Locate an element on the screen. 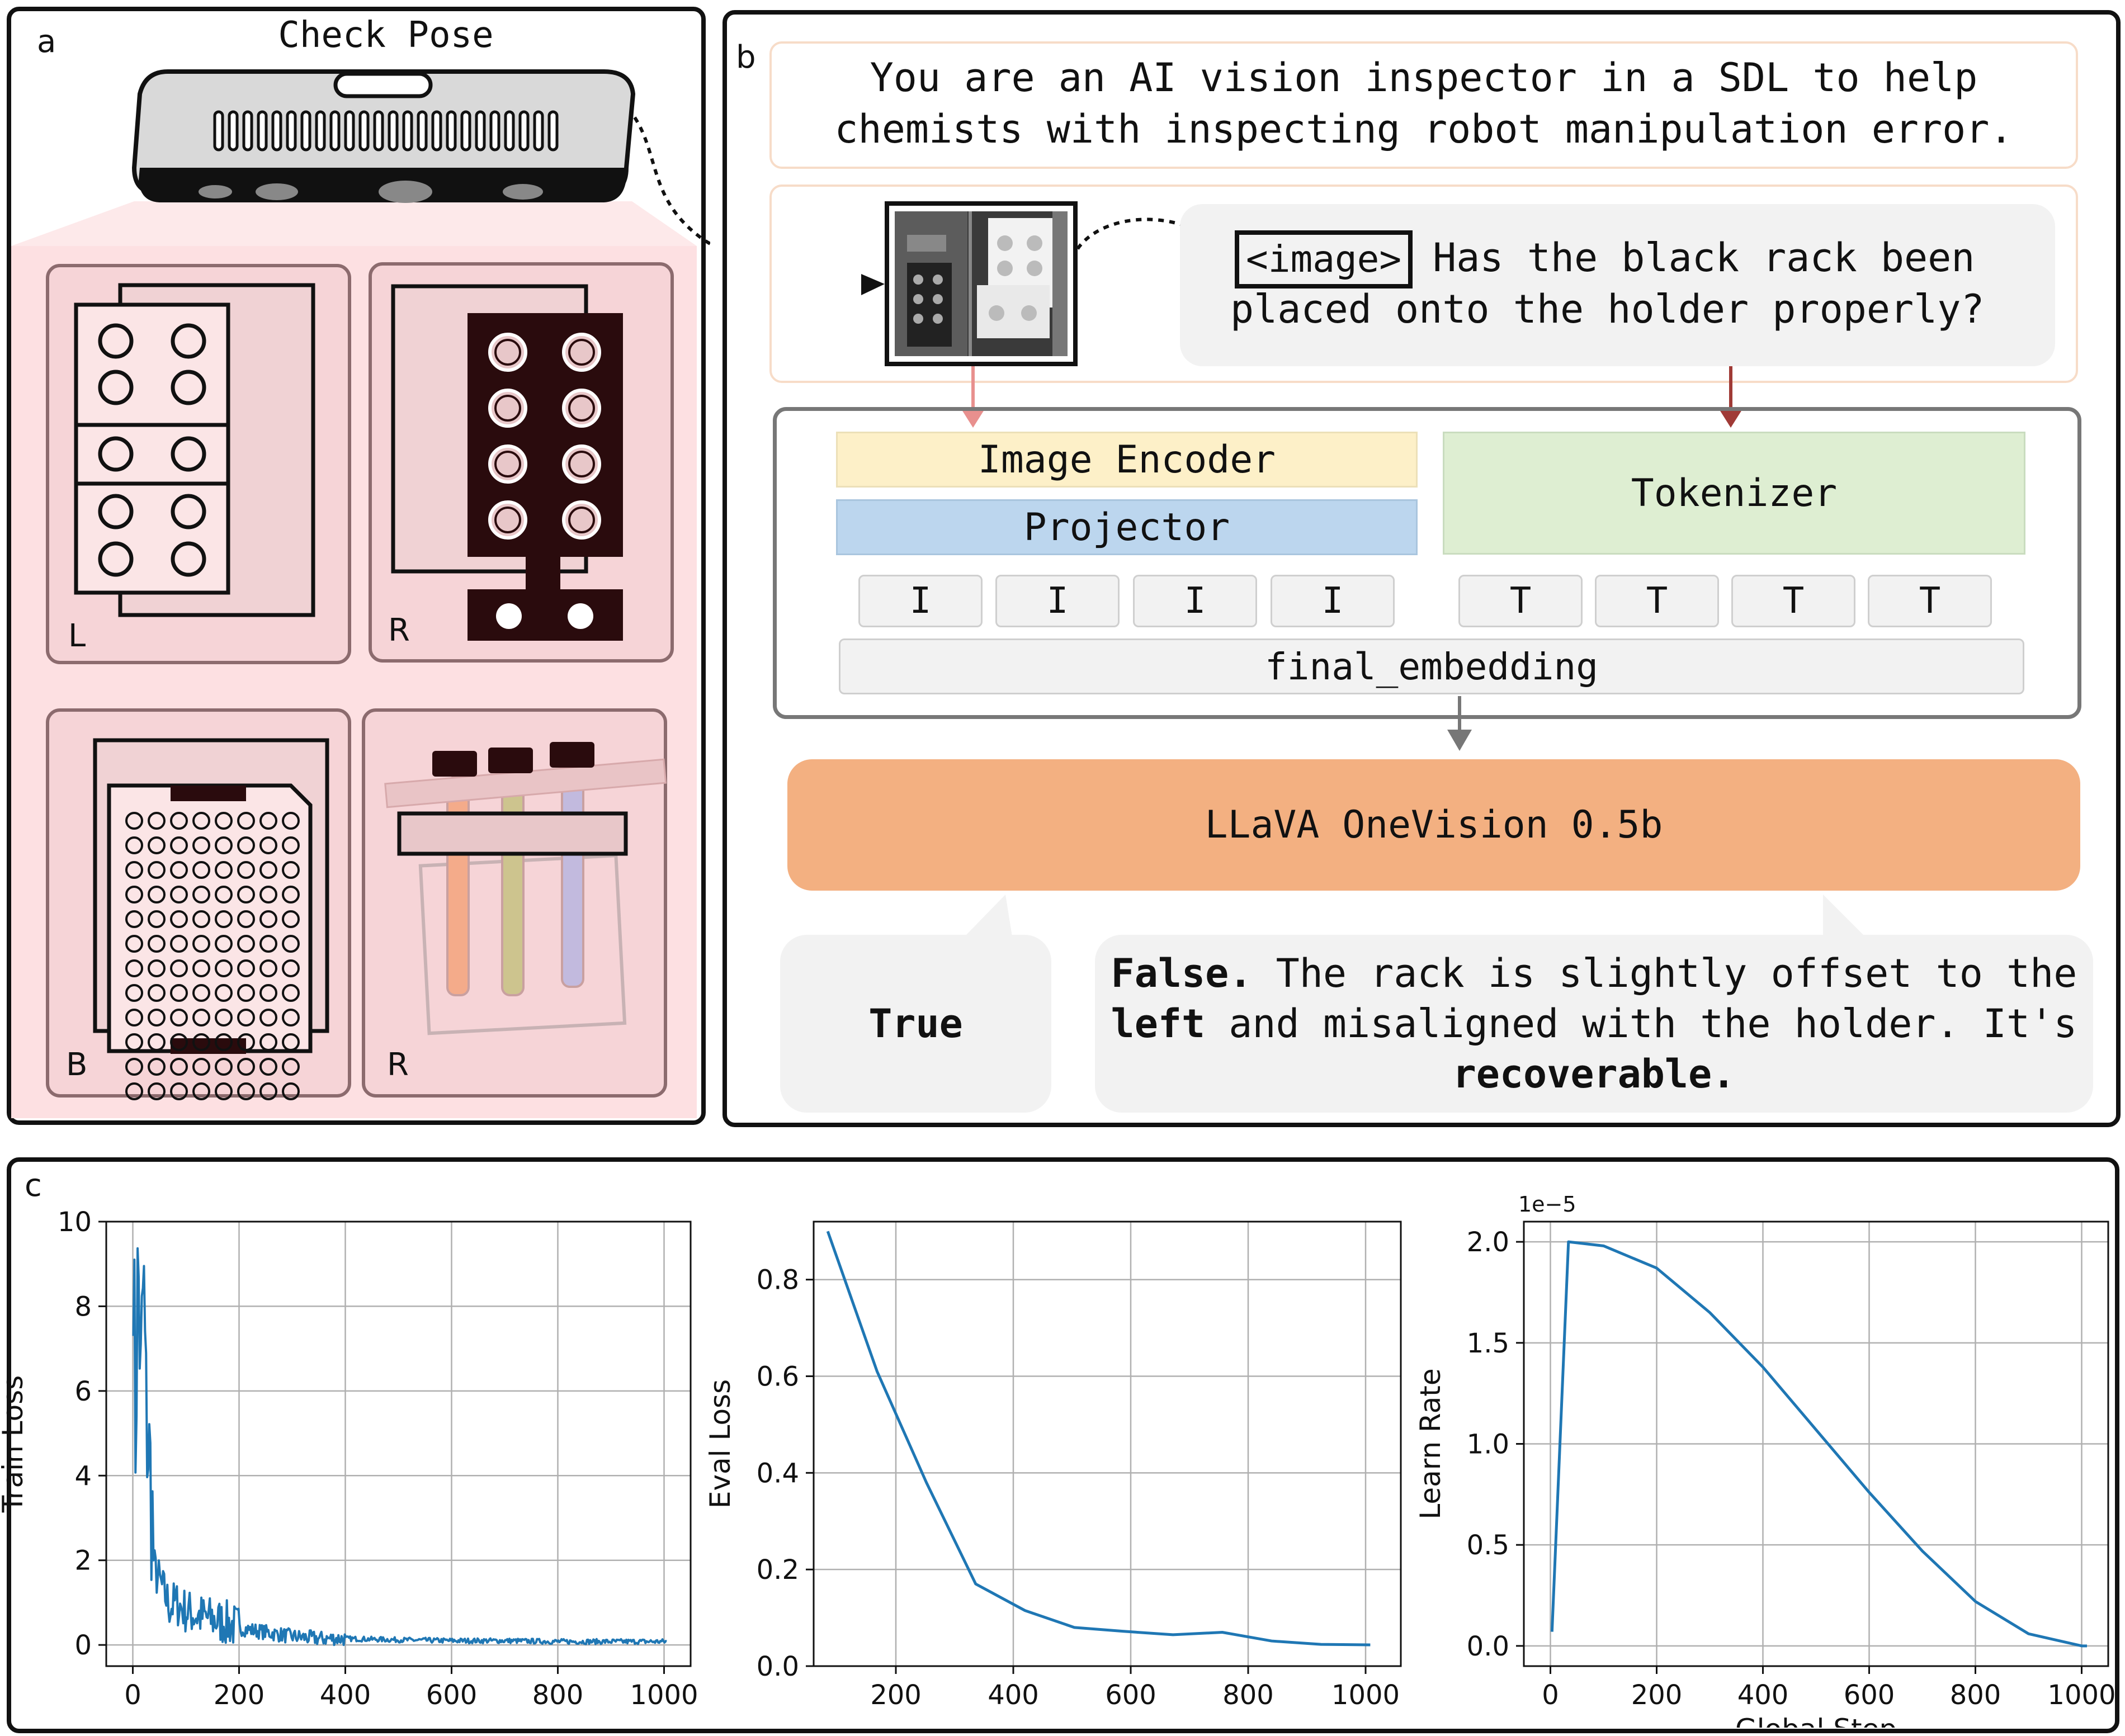 The width and height of the screenshot is (2125, 1736). card-label-l: L is located at coordinates (77, 636).